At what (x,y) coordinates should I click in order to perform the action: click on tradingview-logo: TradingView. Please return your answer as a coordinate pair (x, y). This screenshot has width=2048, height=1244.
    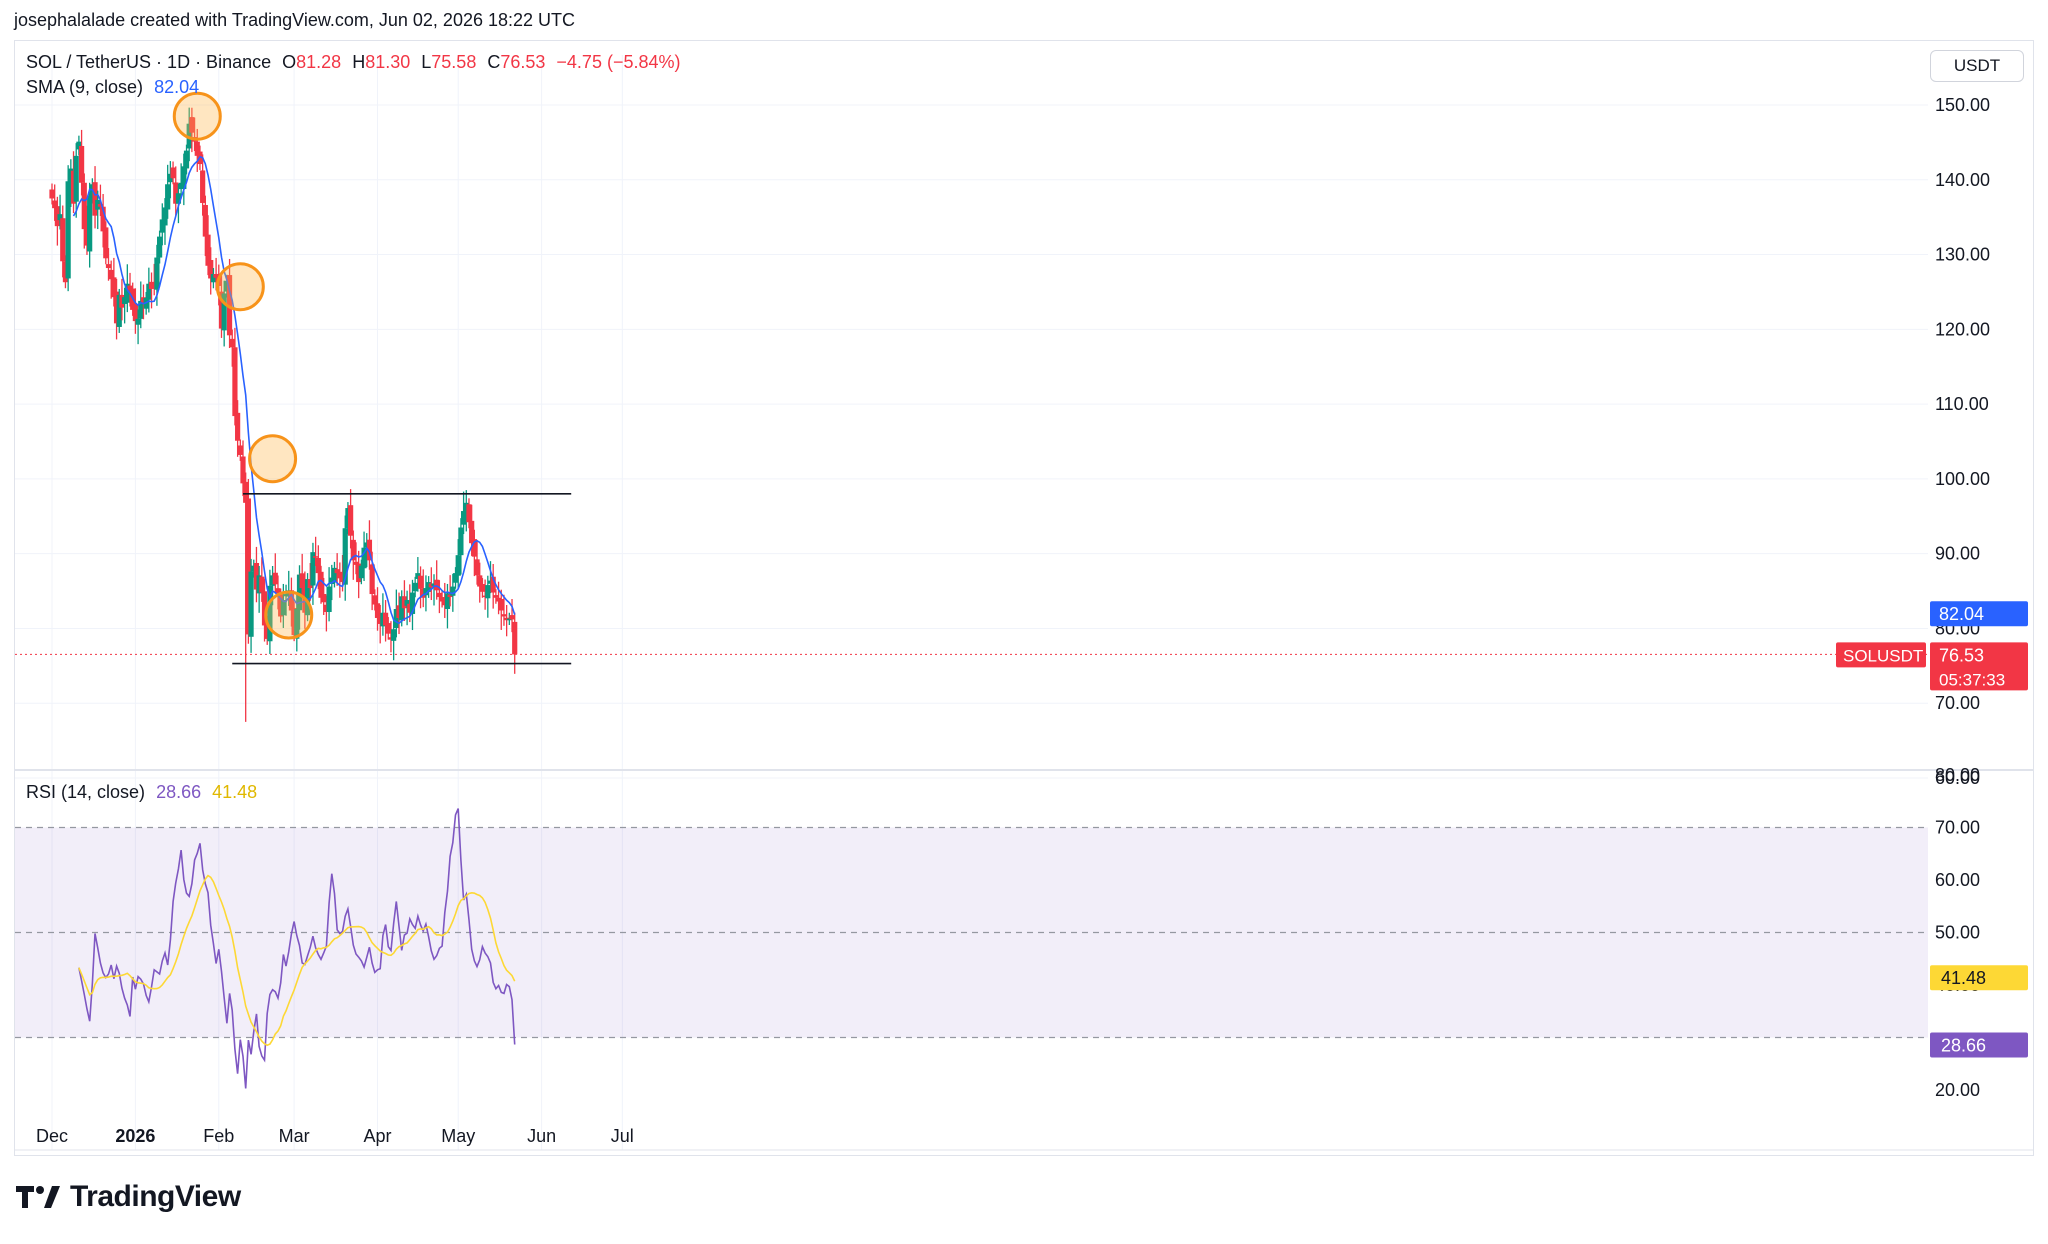
    Looking at the image, I should click on (128, 1197).